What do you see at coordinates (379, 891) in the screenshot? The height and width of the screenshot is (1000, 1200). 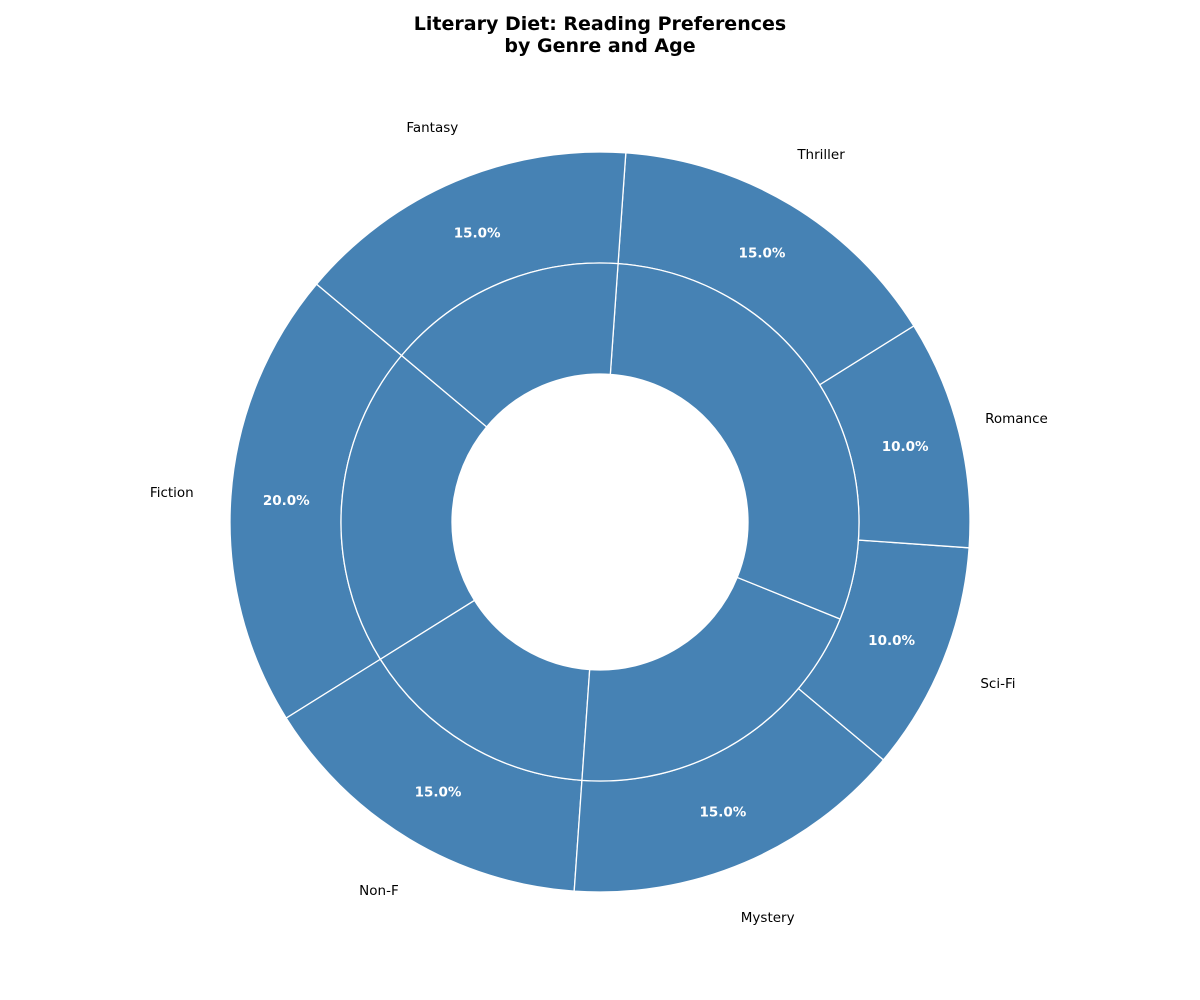 I see `category-label-non-f: Non-F` at bounding box center [379, 891].